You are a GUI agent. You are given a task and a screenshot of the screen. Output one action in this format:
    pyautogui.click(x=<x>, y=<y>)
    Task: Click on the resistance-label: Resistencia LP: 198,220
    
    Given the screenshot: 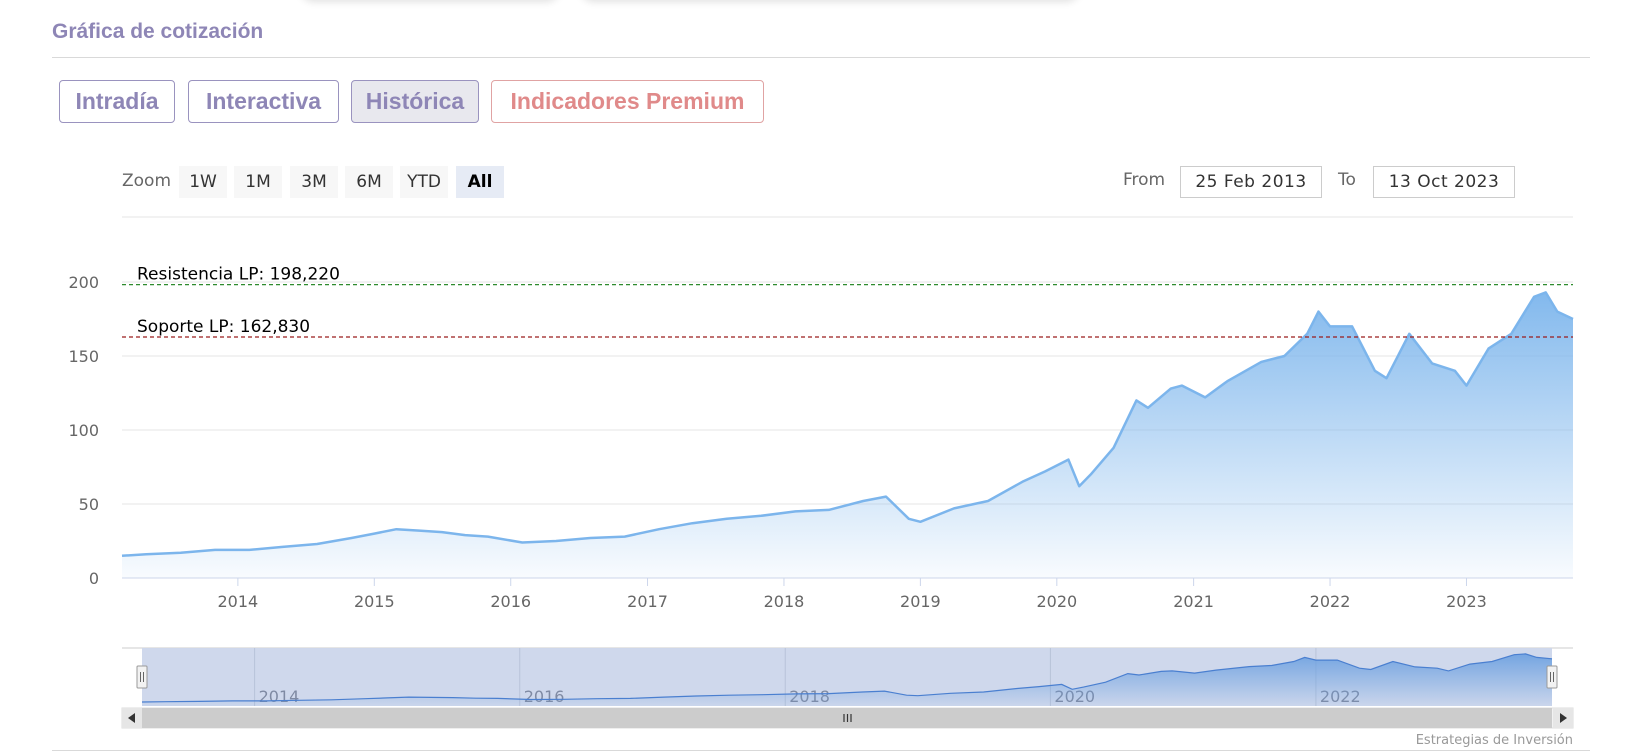 What is the action you would take?
    pyautogui.click(x=238, y=275)
    